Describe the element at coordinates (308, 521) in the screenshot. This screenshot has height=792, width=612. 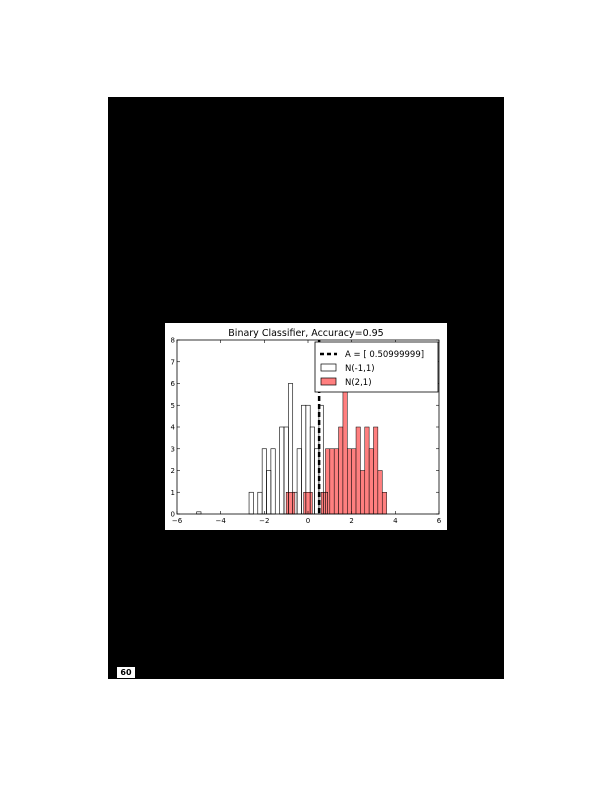
I see `x-tick-label: 0` at that location.